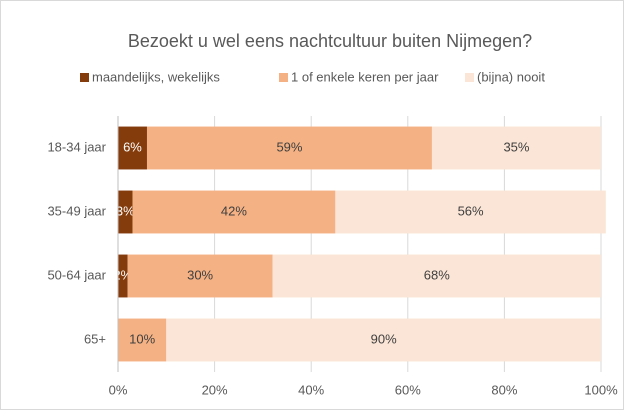 This screenshot has height=410, width=624. What do you see at coordinates (408, 389) in the screenshot?
I see `x-tick-label: 60%` at bounding box center [408, 389].